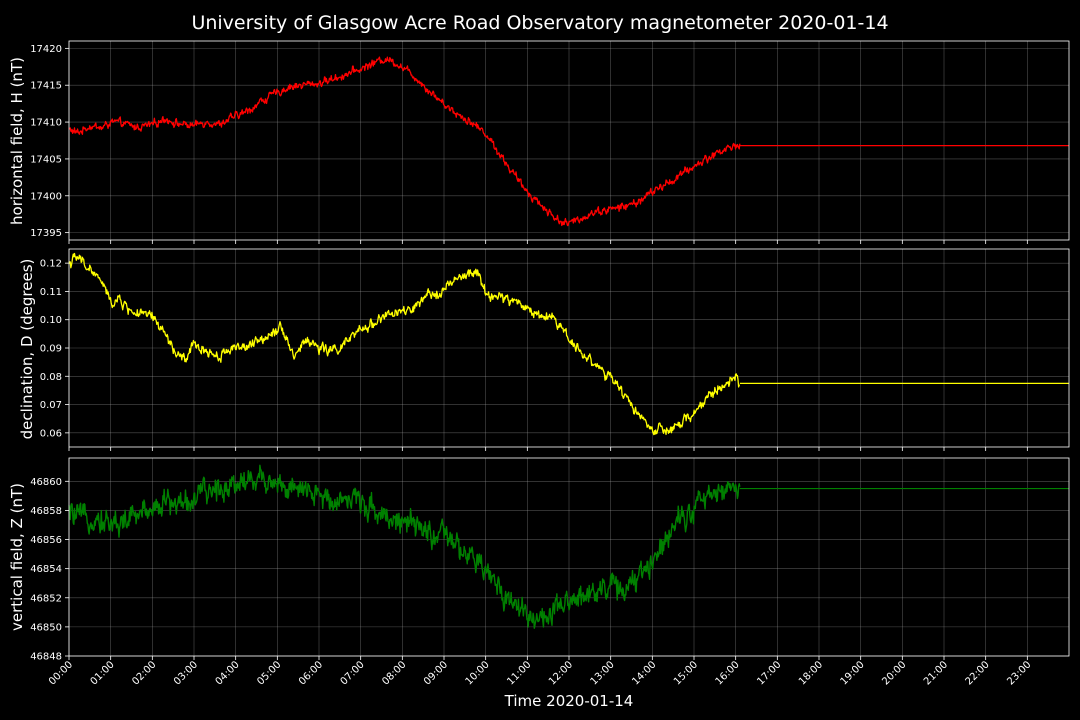 This screenshot has width=1080, height=720. Describe the element at coordinates (46, 511) in the screenshot. I see `panel-z-ytick-label: 46858` at that location.